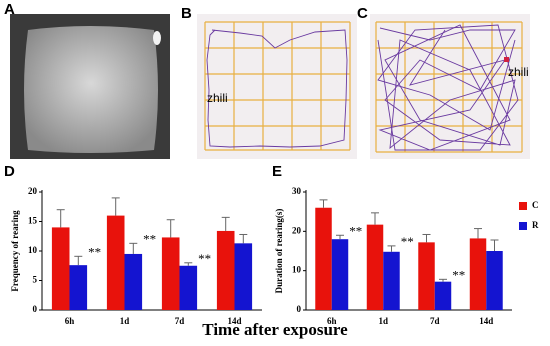 Image resolution: width=550 pixels, height=346 pixels. I want to click on y-tick-label: 5, so click(35, 280).